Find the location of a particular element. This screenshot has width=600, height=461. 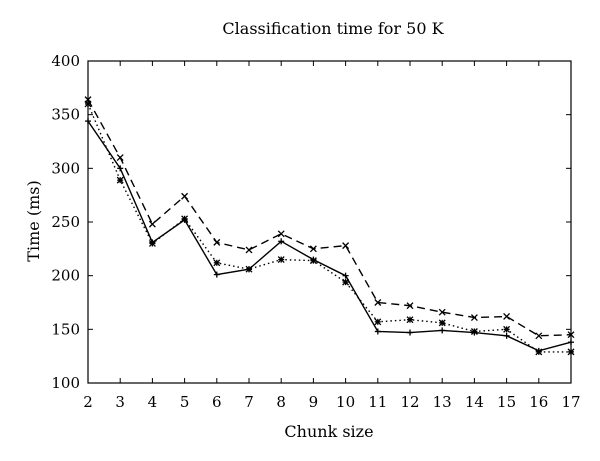

chart-title: Classification time for 50 K is located at coordinates (333, 28).